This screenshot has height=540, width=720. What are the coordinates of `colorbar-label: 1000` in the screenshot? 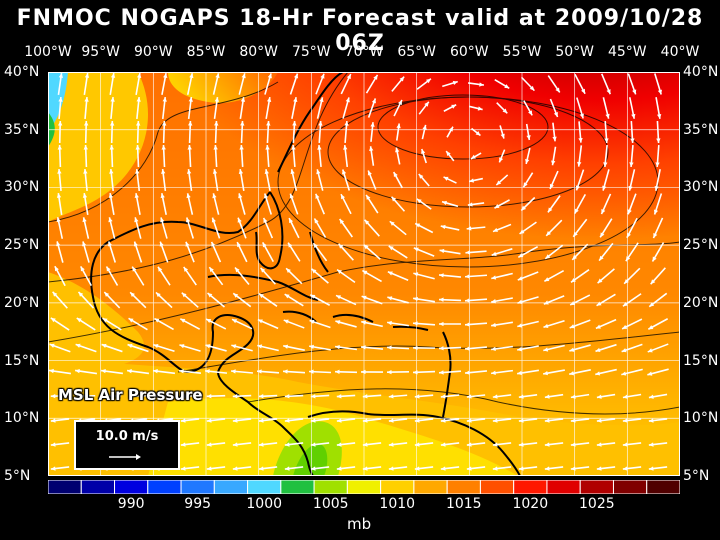 It's located at (264, 504).